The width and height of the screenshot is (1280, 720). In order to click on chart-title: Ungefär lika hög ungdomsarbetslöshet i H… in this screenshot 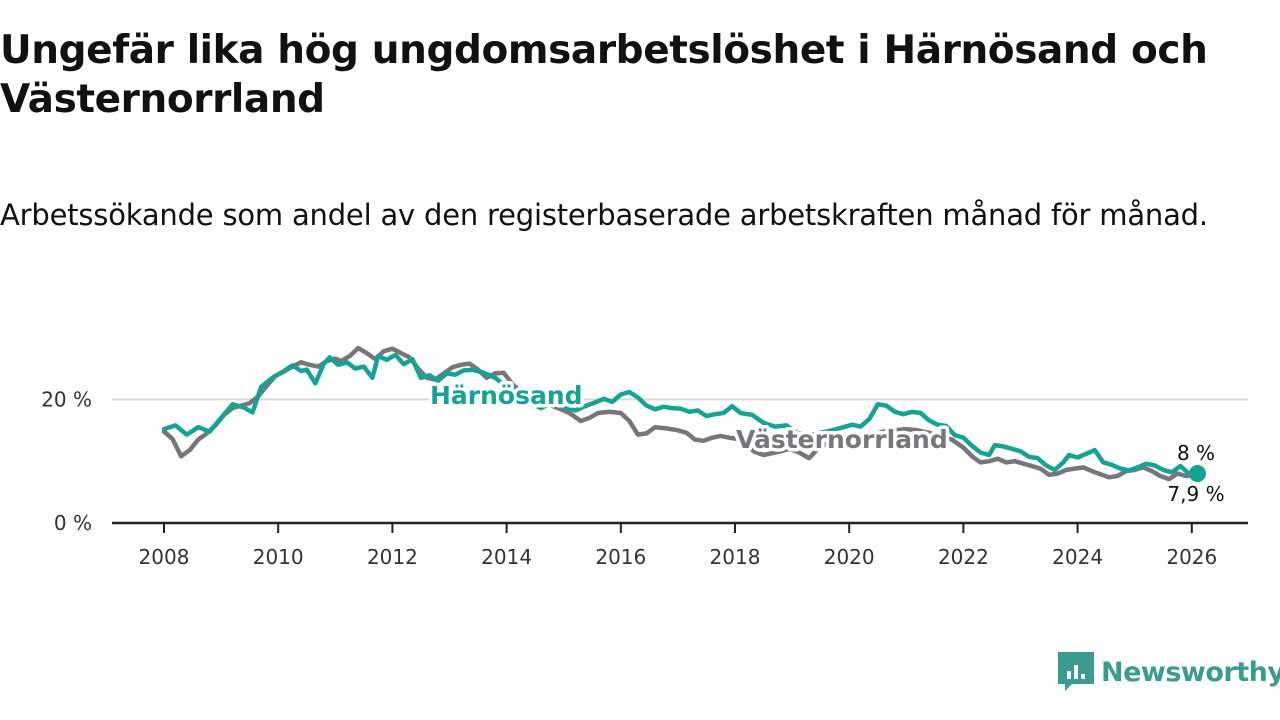, I will do `click(604, 75)`.